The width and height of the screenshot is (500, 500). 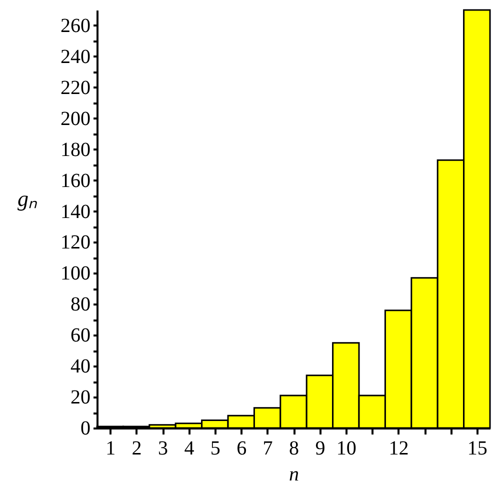 I want to click on y-axis-title: gₙ, so click(x=28, y=199).